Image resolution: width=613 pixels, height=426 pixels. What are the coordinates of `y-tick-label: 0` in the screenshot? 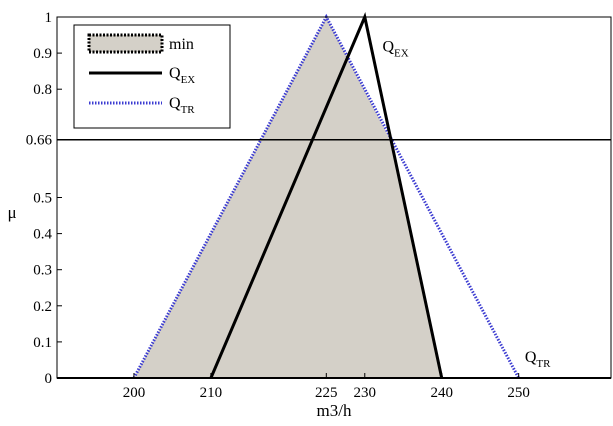 It's located at (49, 379).